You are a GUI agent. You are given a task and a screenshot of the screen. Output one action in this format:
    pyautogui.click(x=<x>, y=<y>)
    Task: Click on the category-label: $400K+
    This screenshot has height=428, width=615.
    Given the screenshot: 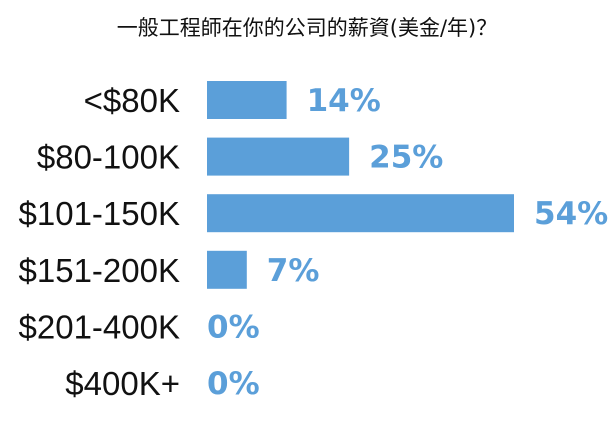 What is the action you would take?
    pyautogui.click(x=122, y=383)
    